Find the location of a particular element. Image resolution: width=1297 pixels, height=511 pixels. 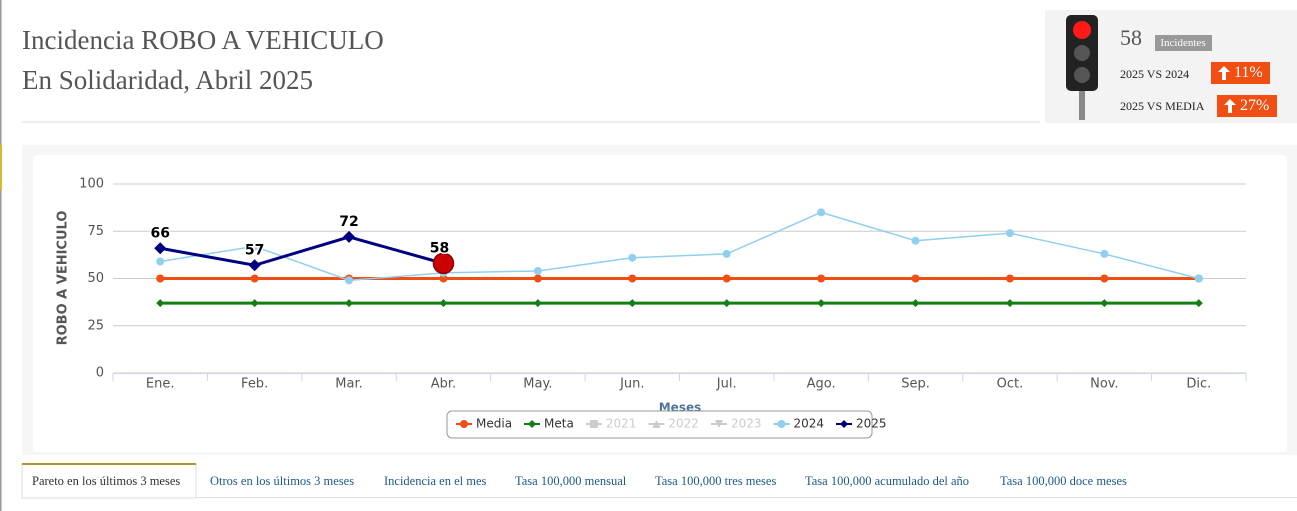

highlight-marker is located at coordinates (443, 263).